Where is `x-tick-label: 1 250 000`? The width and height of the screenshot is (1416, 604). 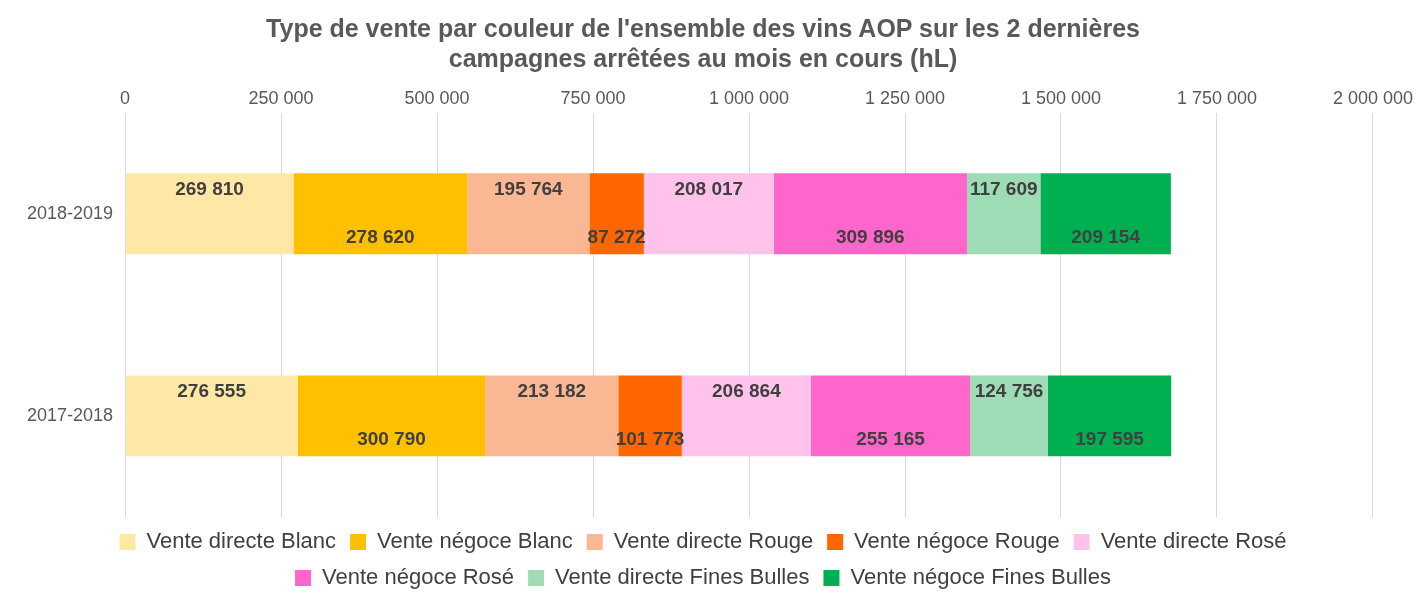
x-tick-label: 1 250 000 is located at coordinates (905, 97).